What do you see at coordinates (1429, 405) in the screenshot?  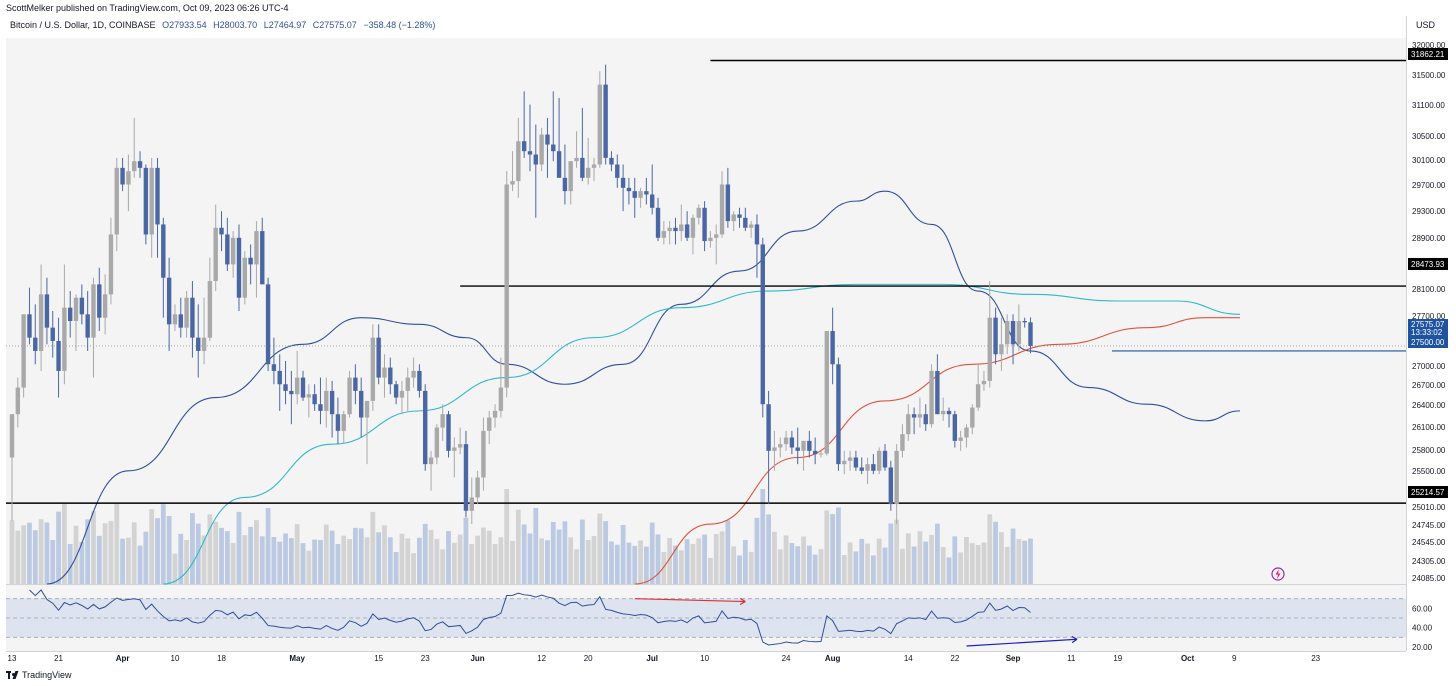 I see `price-tick-label: 26400.00` at bounding box center [1429, 405].